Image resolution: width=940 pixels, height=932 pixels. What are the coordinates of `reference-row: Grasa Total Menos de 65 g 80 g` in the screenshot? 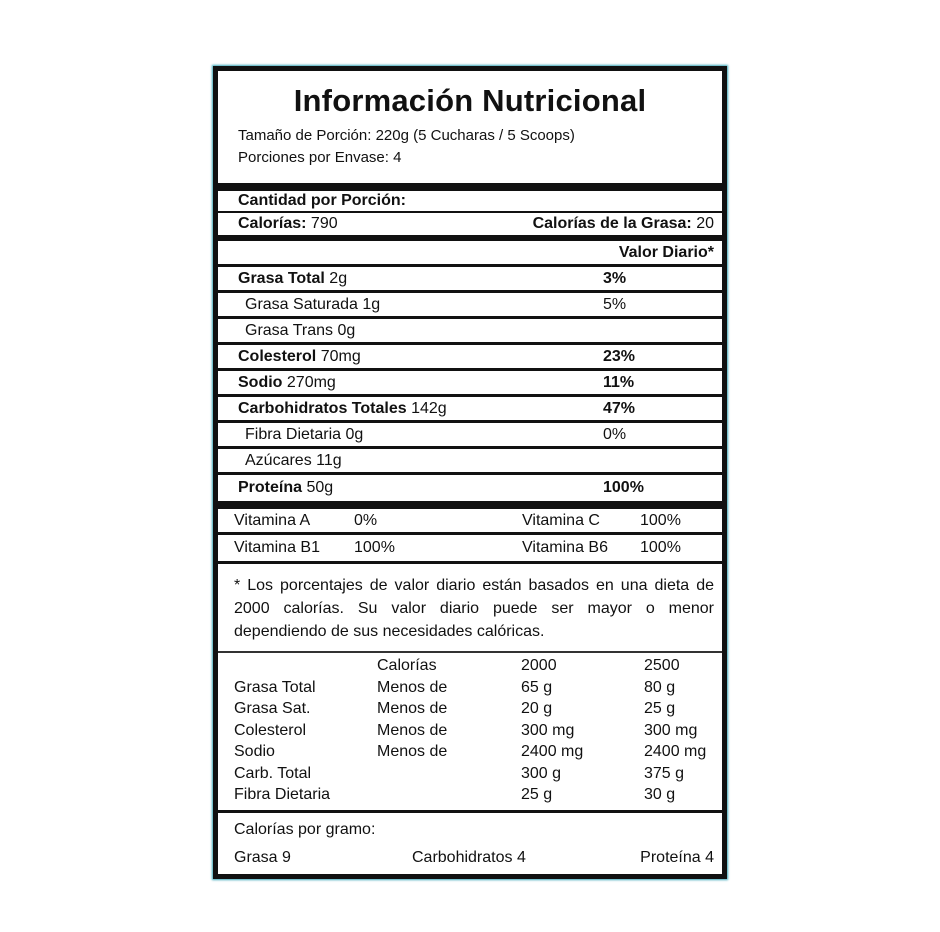 It's located at (478, 690).